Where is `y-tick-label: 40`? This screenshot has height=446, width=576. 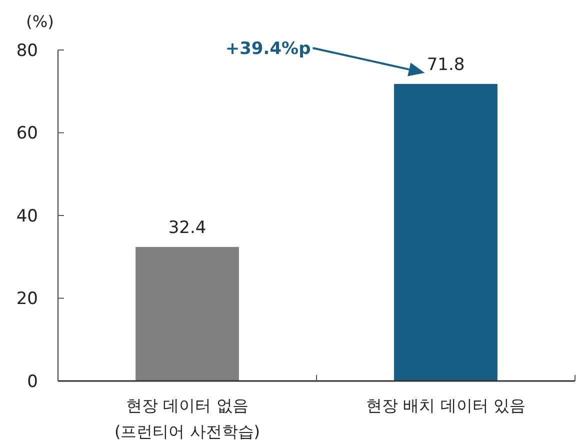 y-tick-label: 40 is located at coordinates (27, 216).